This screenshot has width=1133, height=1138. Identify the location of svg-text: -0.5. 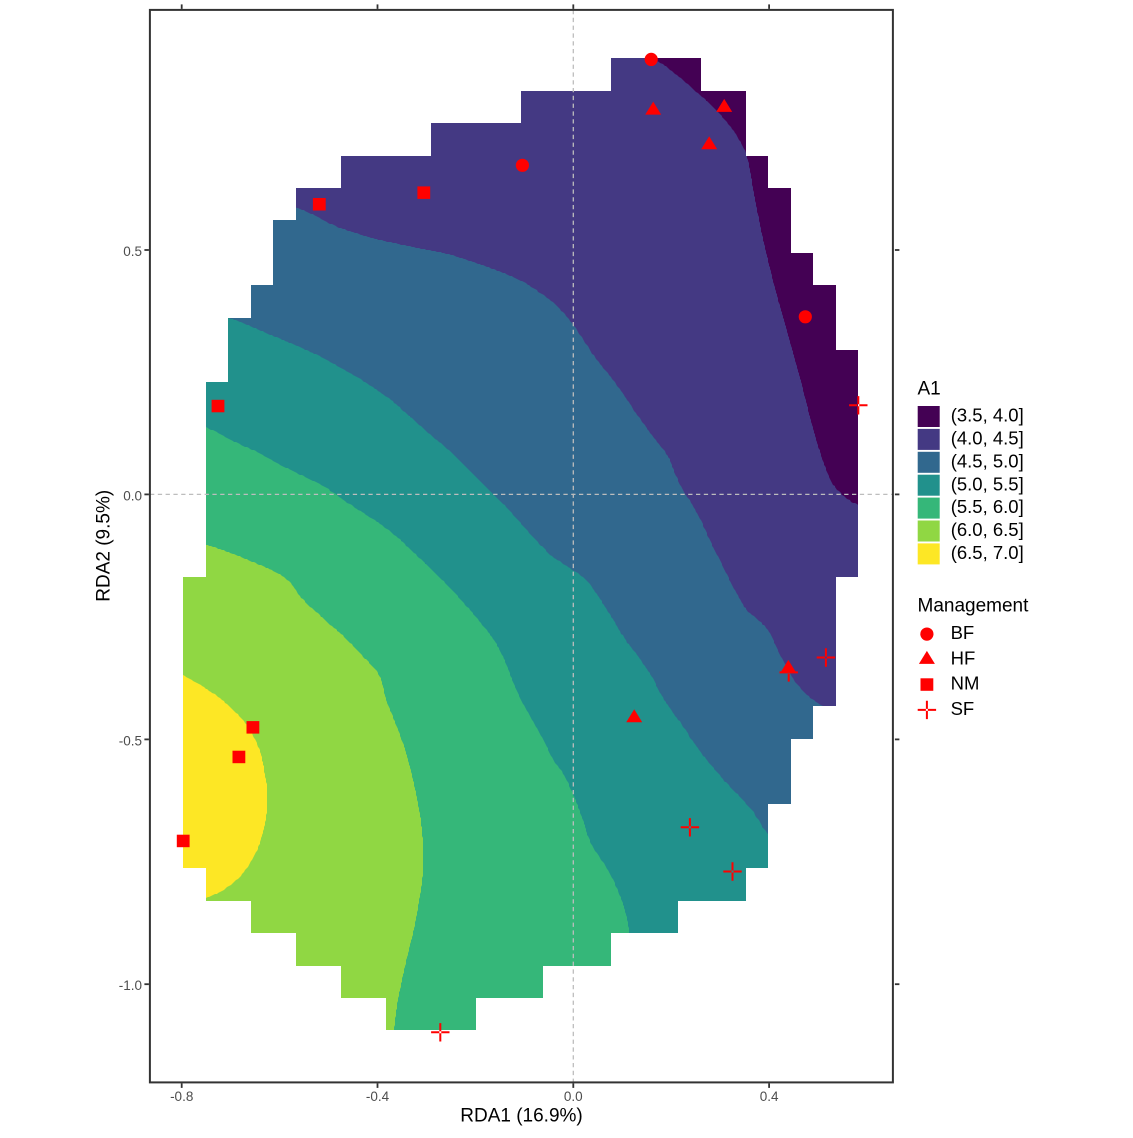
(130, 740).